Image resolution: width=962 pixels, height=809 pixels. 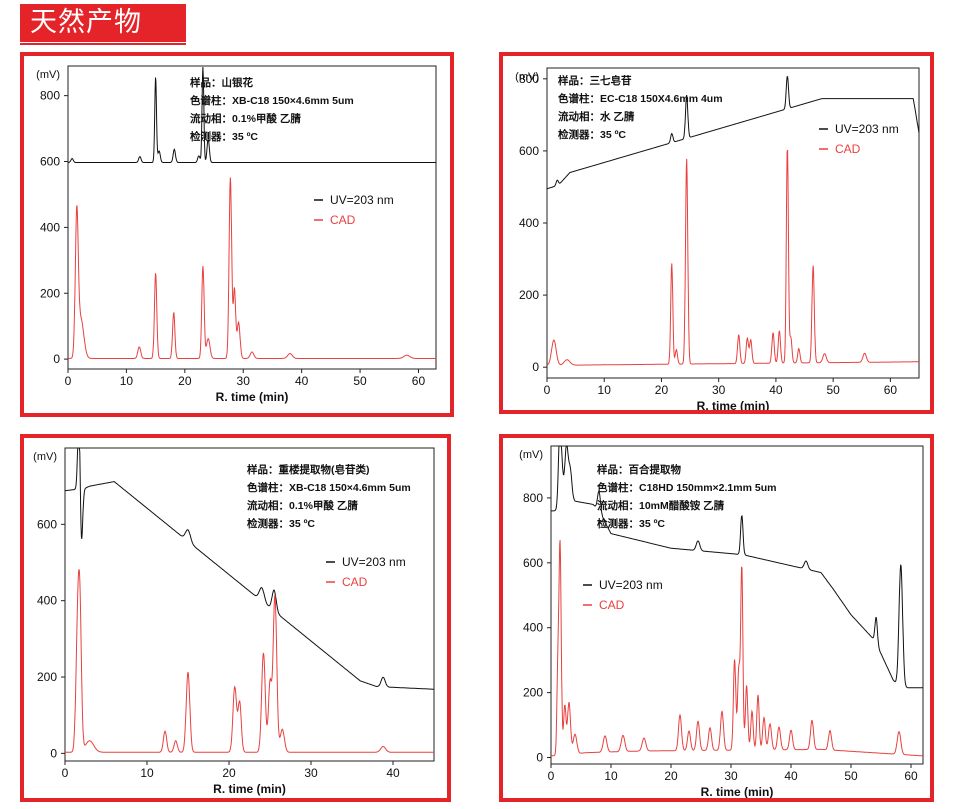 I want to click on method-info-line: 流动相：水 乙腈, so click(x=596, y=116).